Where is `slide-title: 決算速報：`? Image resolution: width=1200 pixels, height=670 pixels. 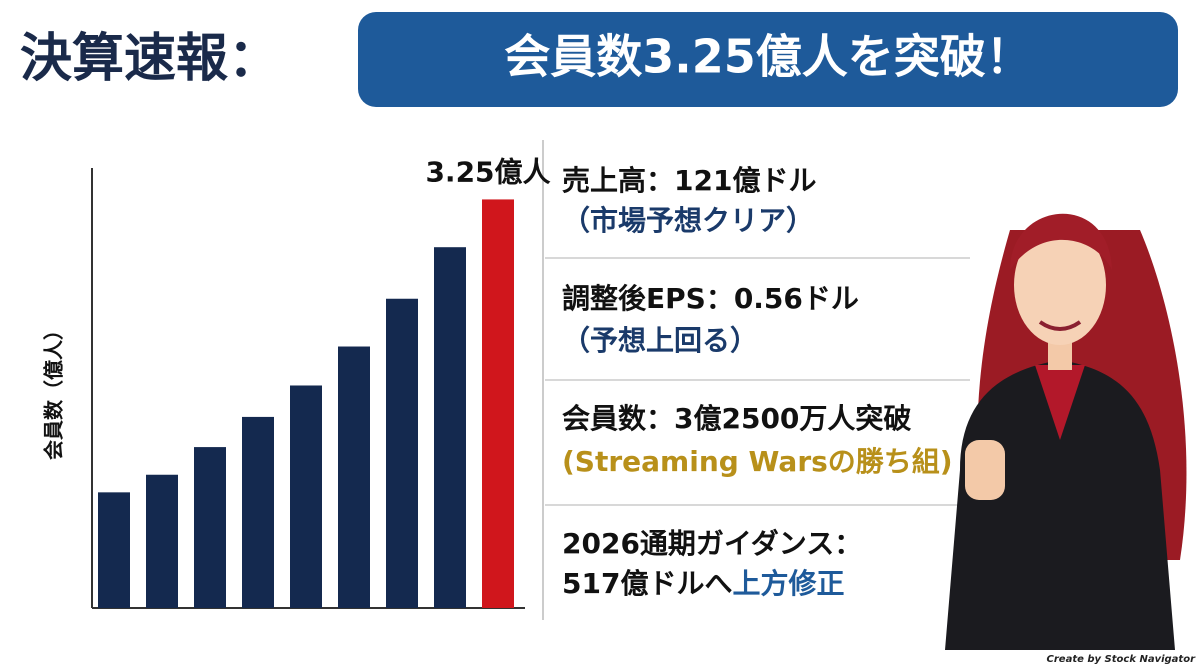 slide-title: 決算速報： is located at coordinates (150, 59).